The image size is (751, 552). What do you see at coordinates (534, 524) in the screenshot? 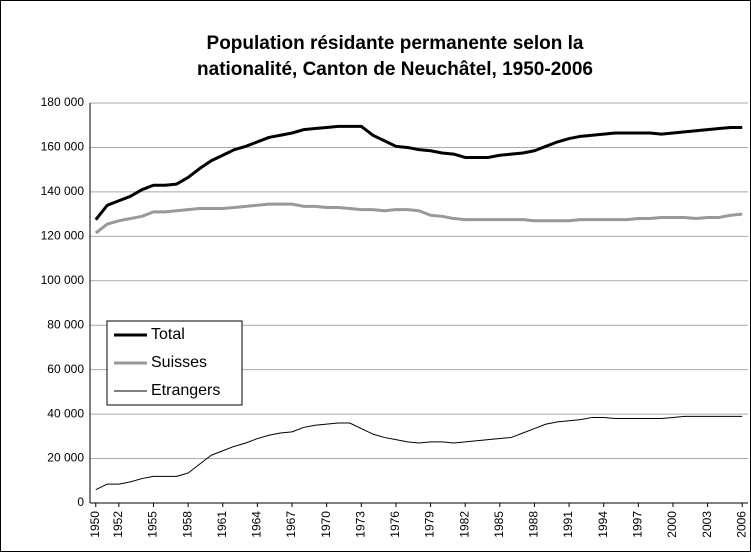
I see `x-tick-label: 1988` at bounding box center [534, 524].